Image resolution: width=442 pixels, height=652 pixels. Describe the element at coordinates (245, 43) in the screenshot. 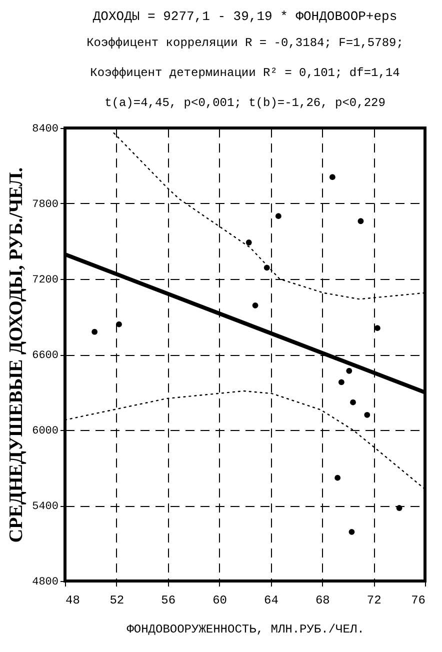

I see `chart-subtitle: Коэффицент корреляции R = -0,3184; F=1,5789;` at that location.